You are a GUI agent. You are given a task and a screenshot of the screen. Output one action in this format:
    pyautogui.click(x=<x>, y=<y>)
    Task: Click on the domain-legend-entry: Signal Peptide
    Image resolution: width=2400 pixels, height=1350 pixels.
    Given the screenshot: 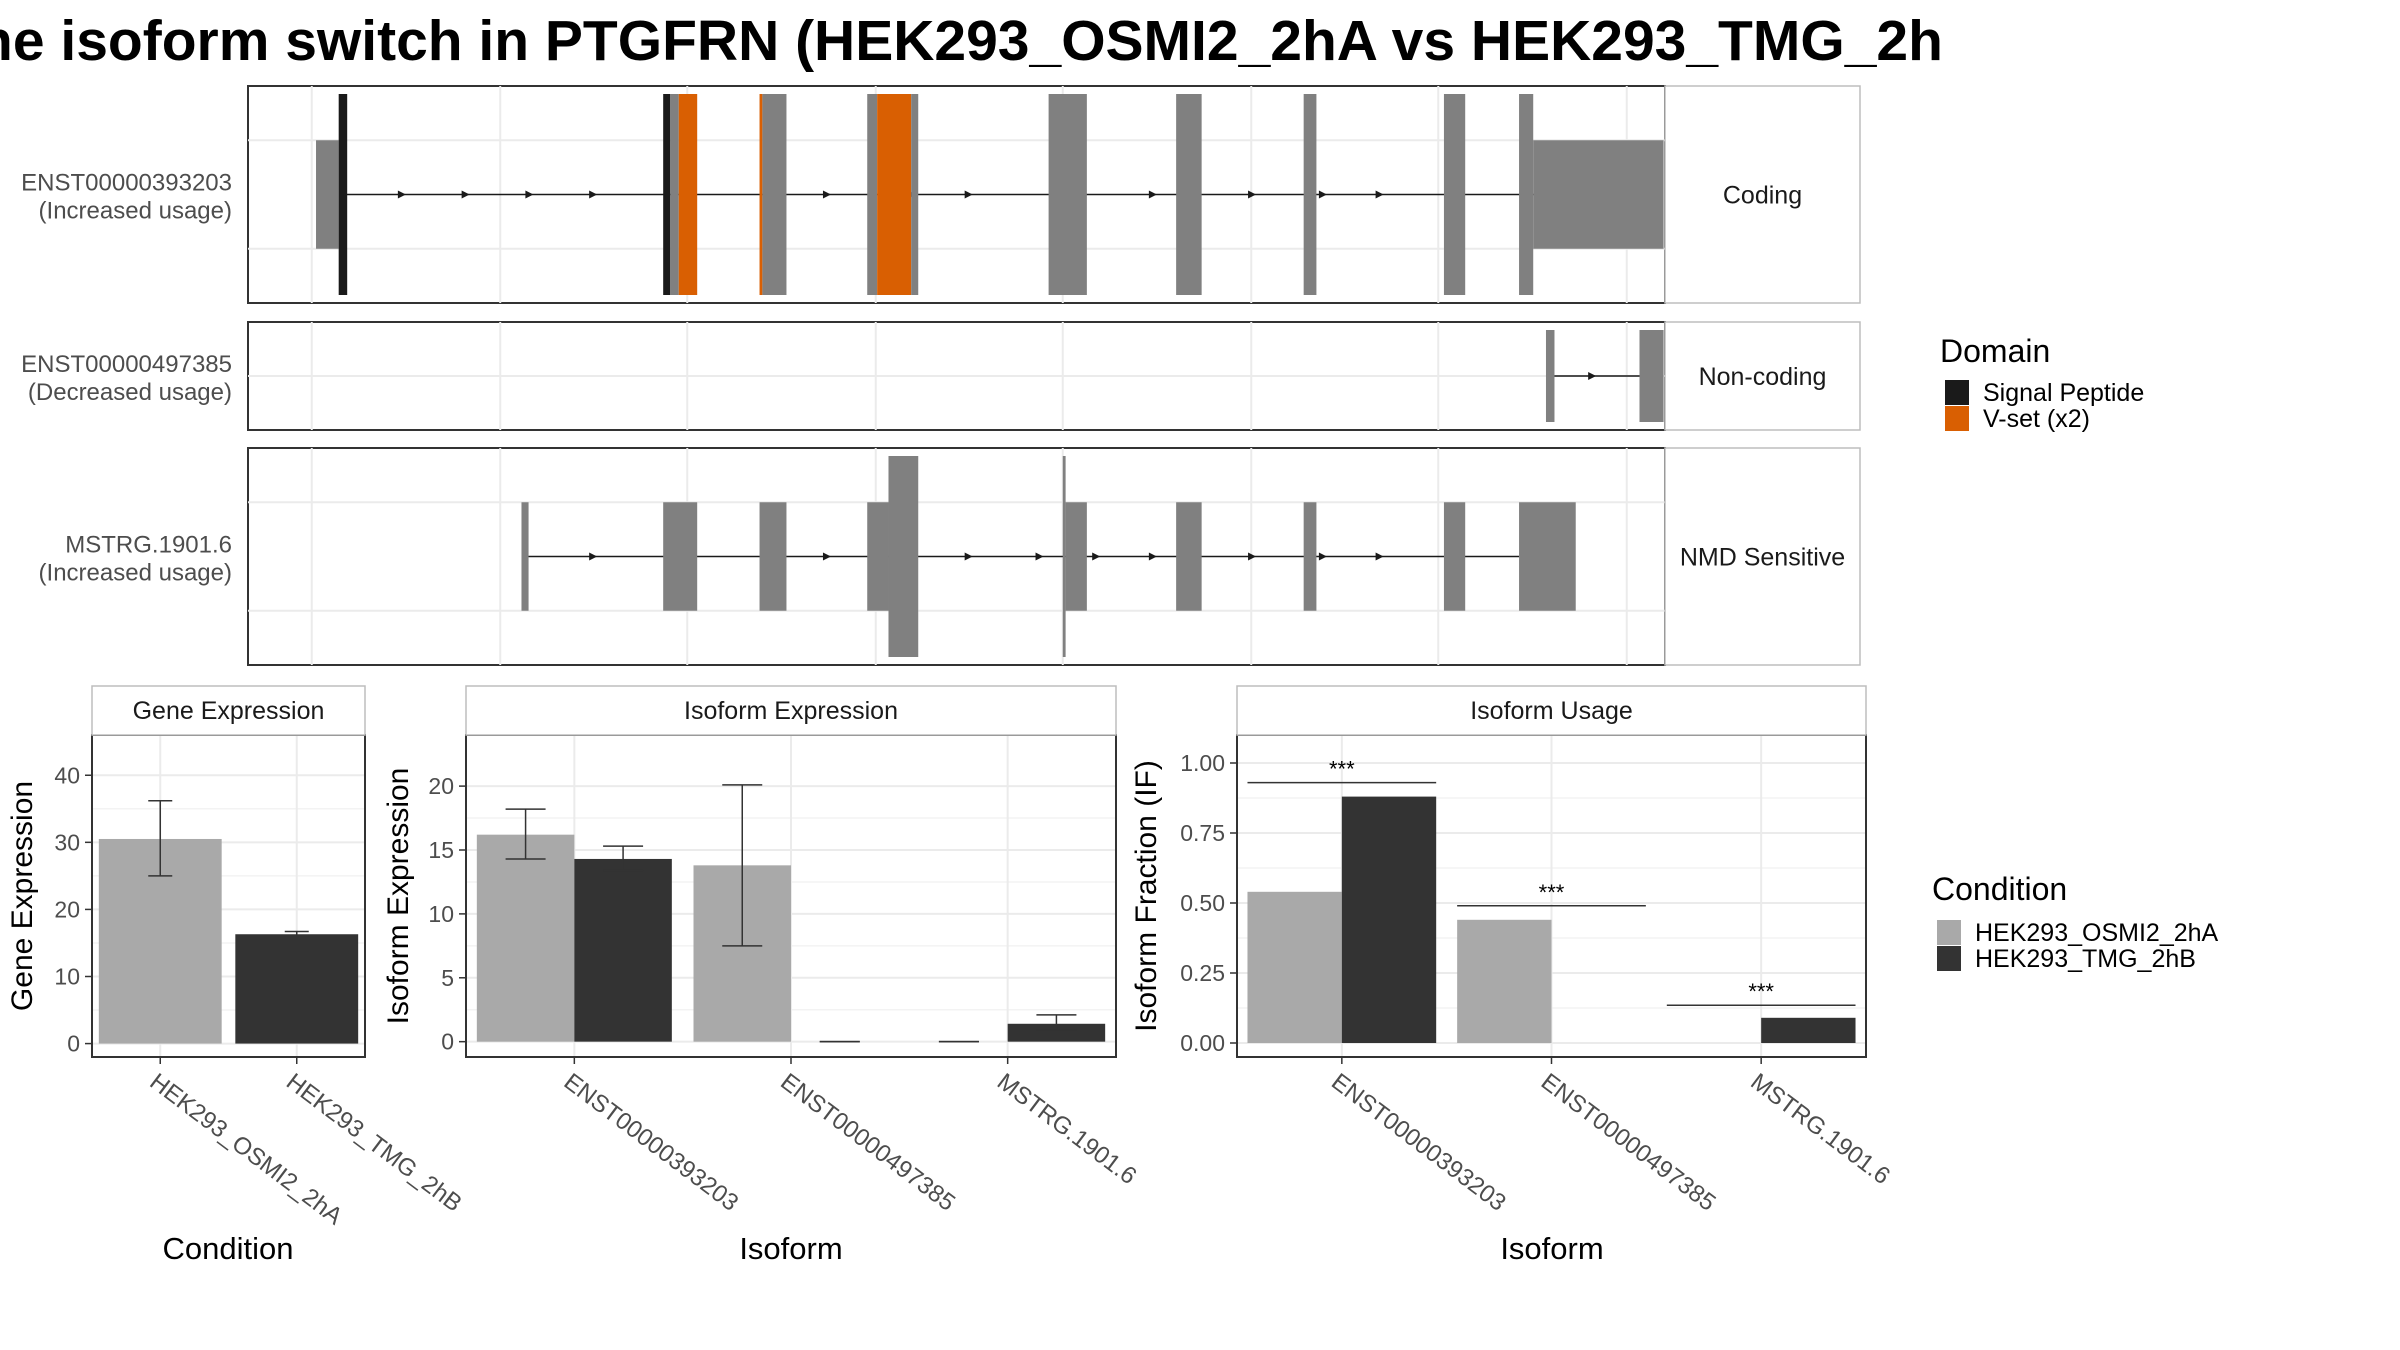 What is the action you would take?
    pyautogui.click(x=2044, y=393)
    